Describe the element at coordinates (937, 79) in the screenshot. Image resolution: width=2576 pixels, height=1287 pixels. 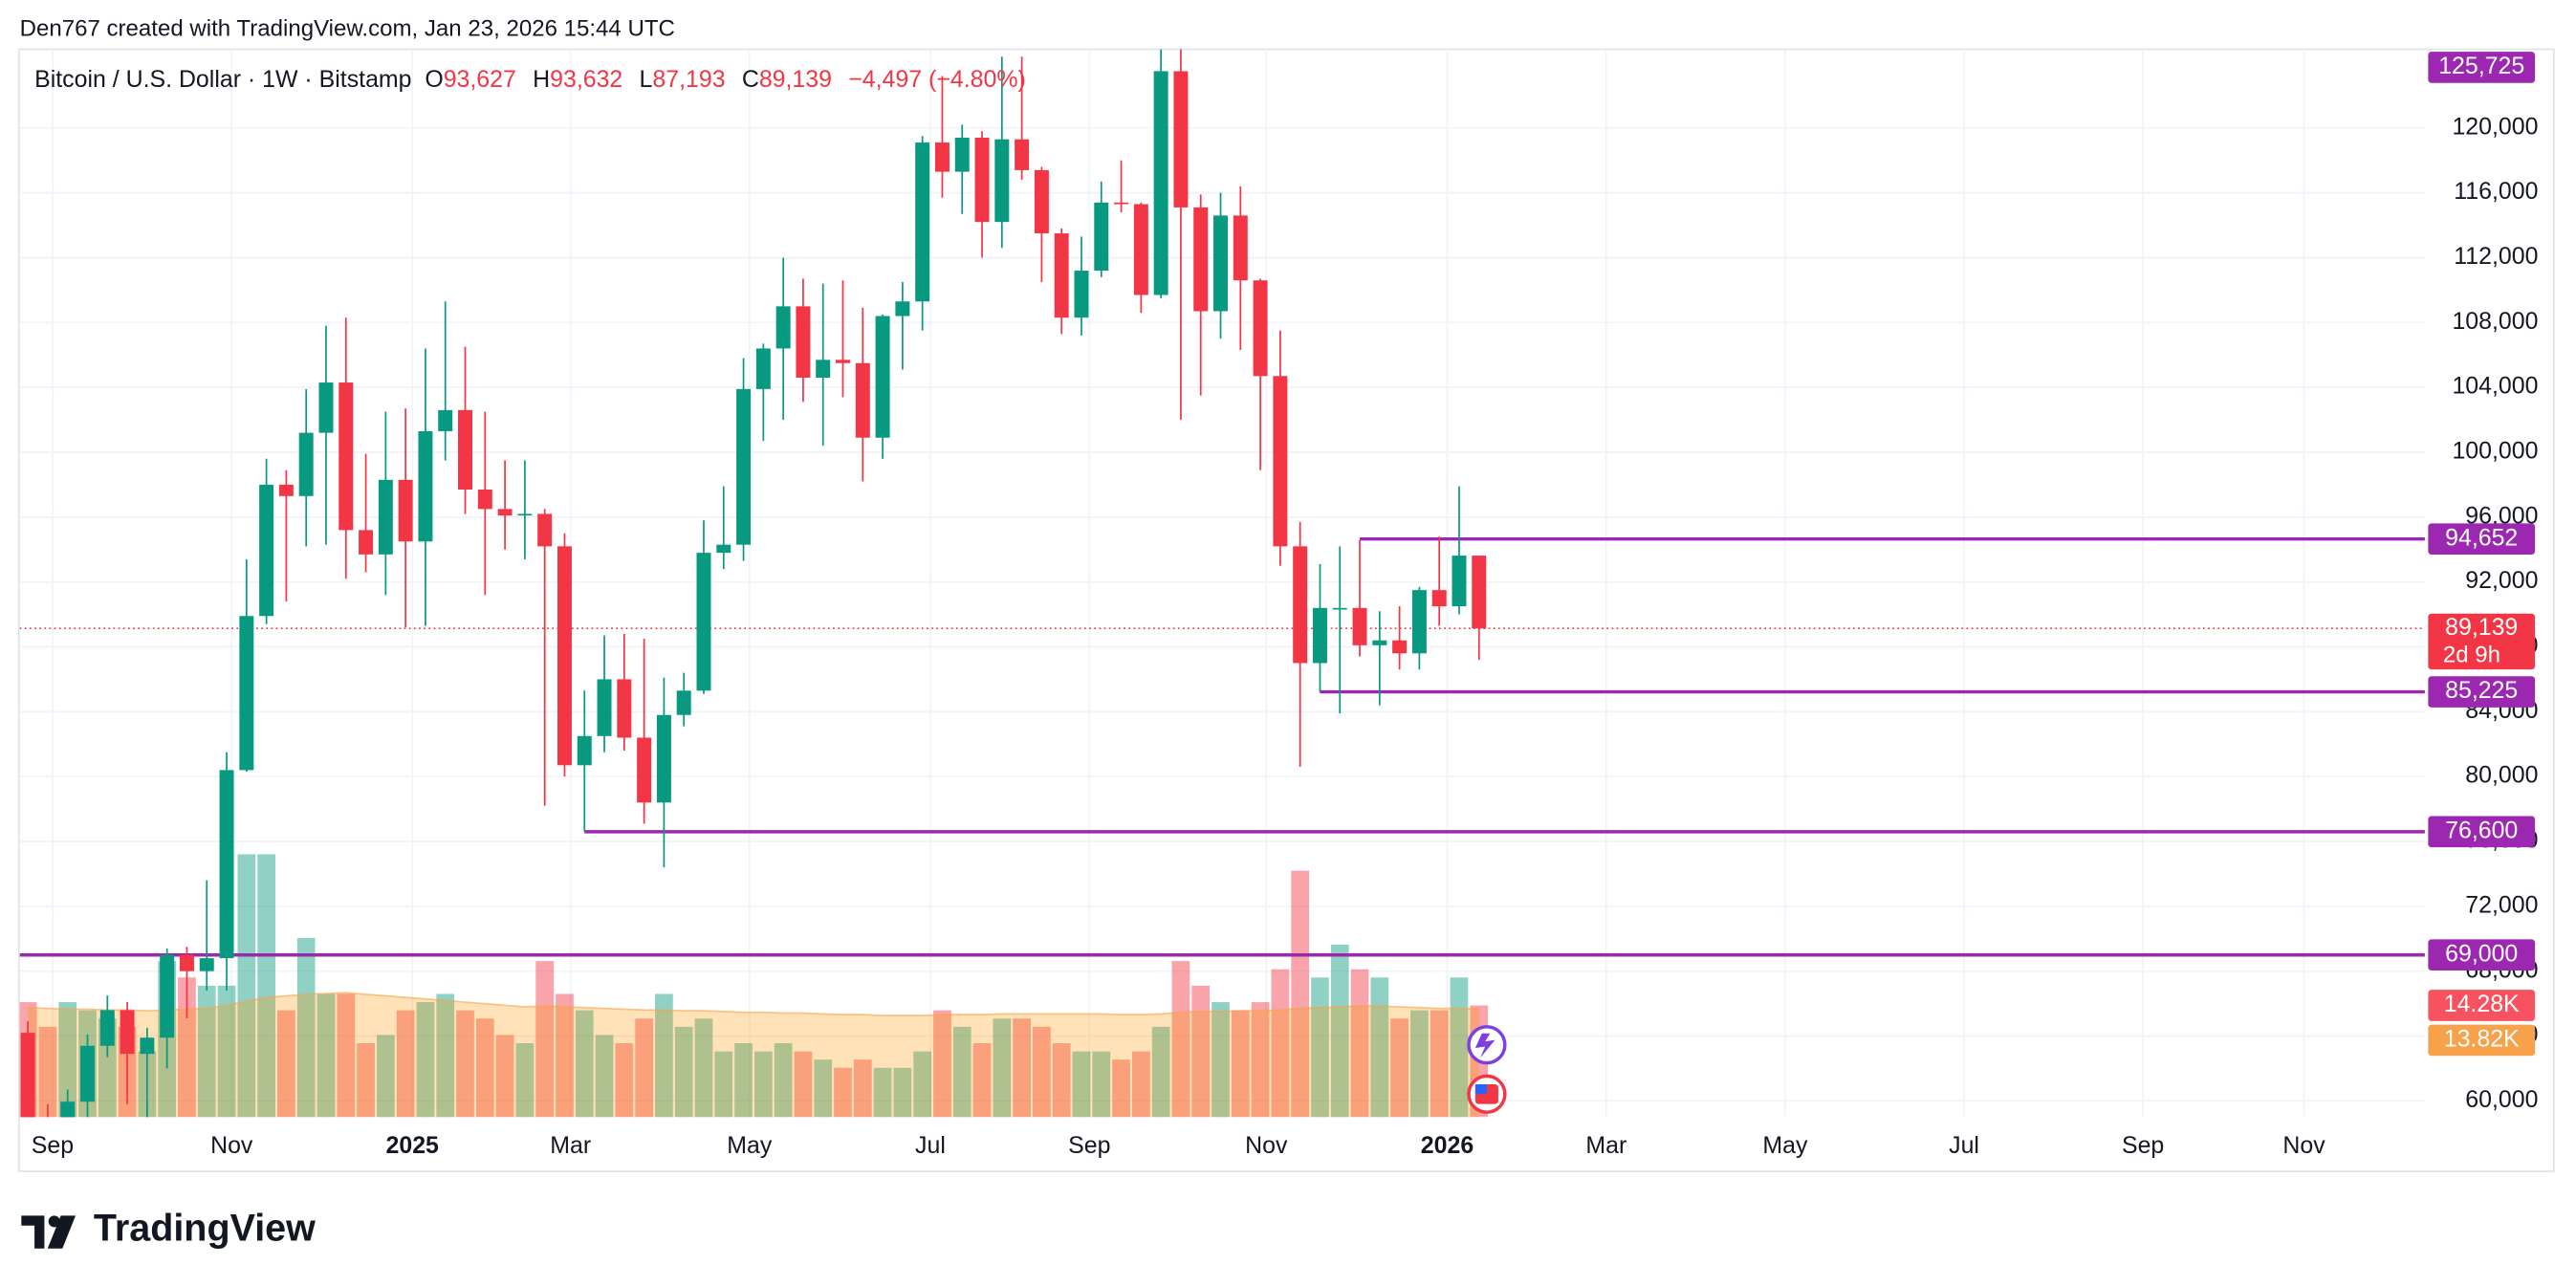
I see `legend-change: −4,497 (−4.80%)` at that location.